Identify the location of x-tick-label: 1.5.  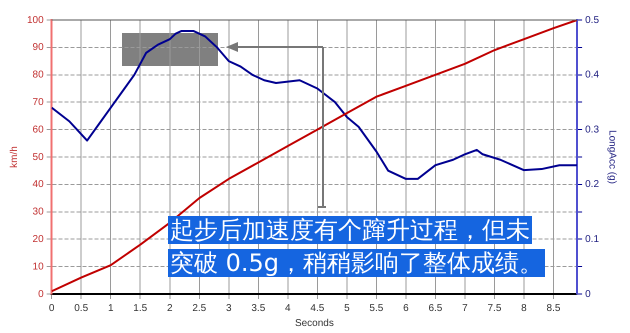
(140, 308).